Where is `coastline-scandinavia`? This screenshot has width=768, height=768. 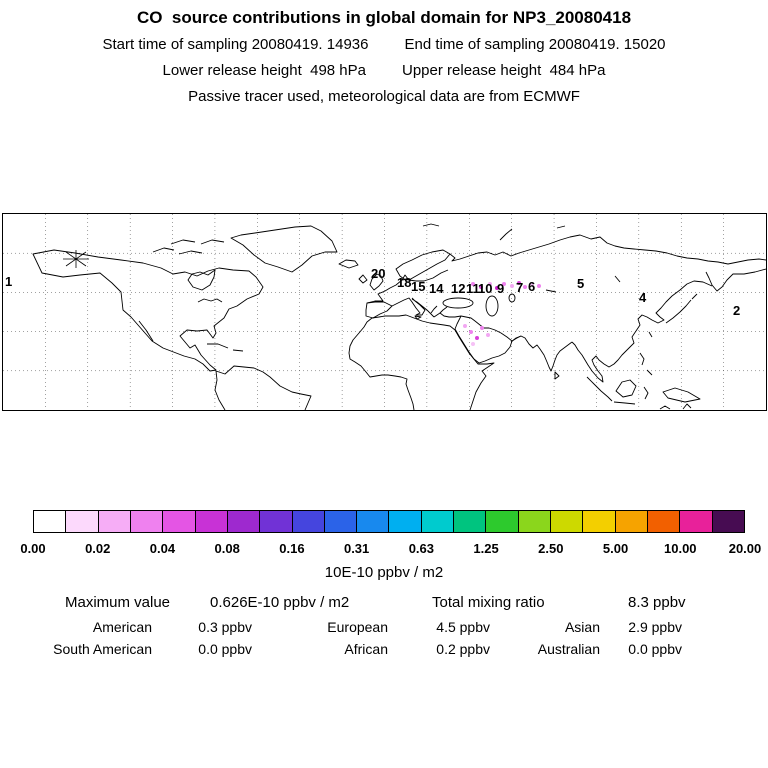 coastline-scandinavia is located at coordinates (423, 265).